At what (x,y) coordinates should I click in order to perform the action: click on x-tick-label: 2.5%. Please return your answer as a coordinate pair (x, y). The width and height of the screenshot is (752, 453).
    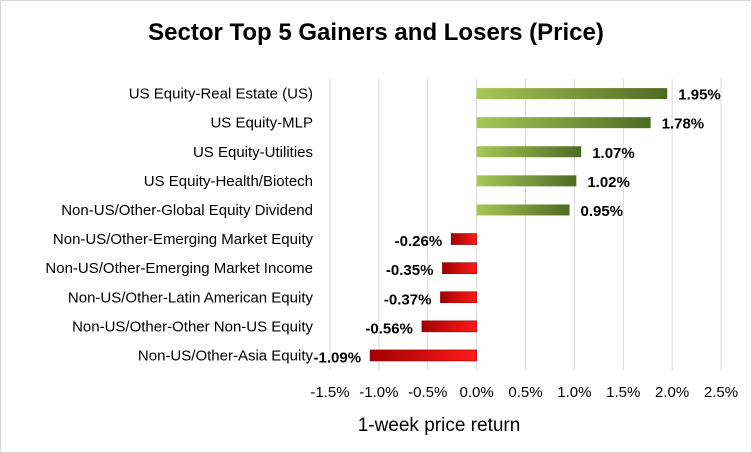
    Looking at the image, I should click on (721, 392).